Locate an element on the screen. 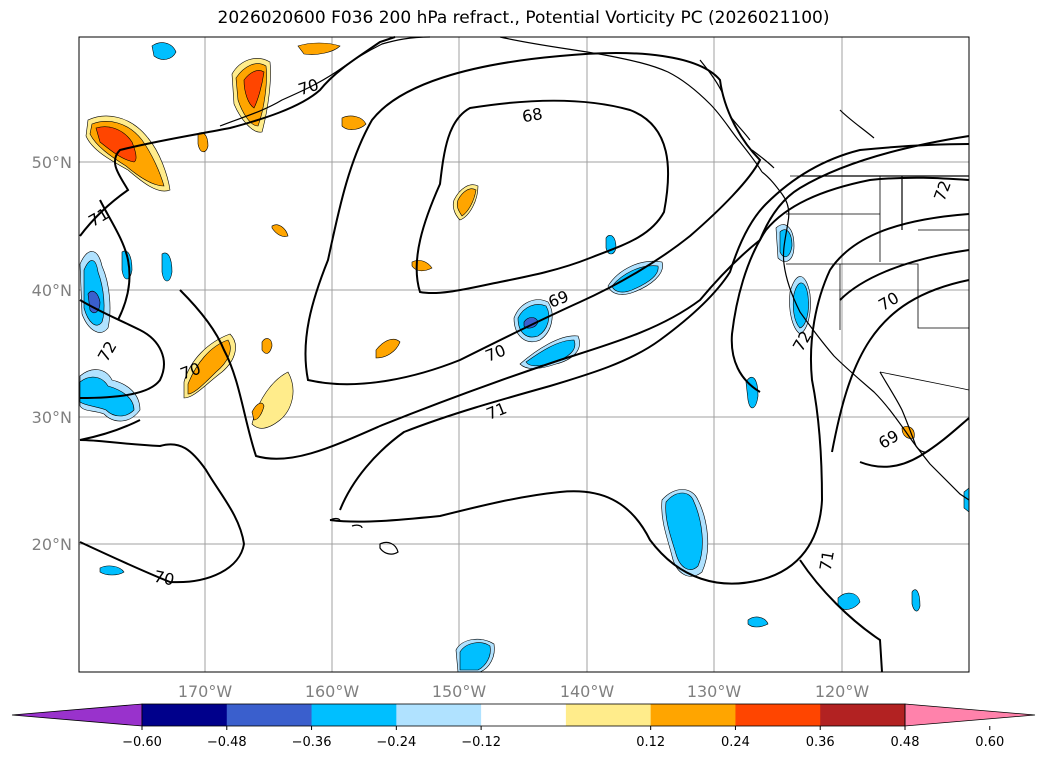  coast-bc-islands is located at coordinates (737, 114).